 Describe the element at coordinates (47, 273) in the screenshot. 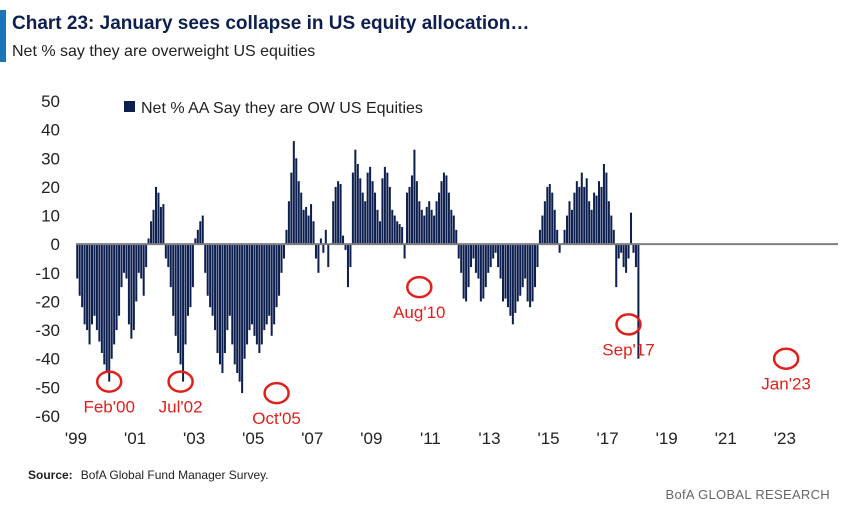

I see `y-tick-label: -10` at that location.